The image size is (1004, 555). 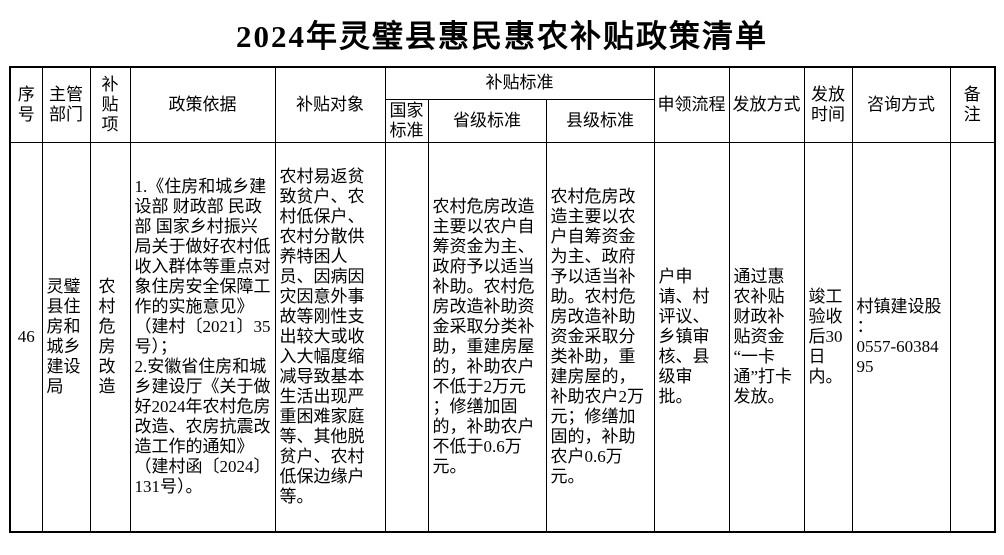 I want to click on col-header-provincial-standard: 省级标准, so click(x=487, y=120).